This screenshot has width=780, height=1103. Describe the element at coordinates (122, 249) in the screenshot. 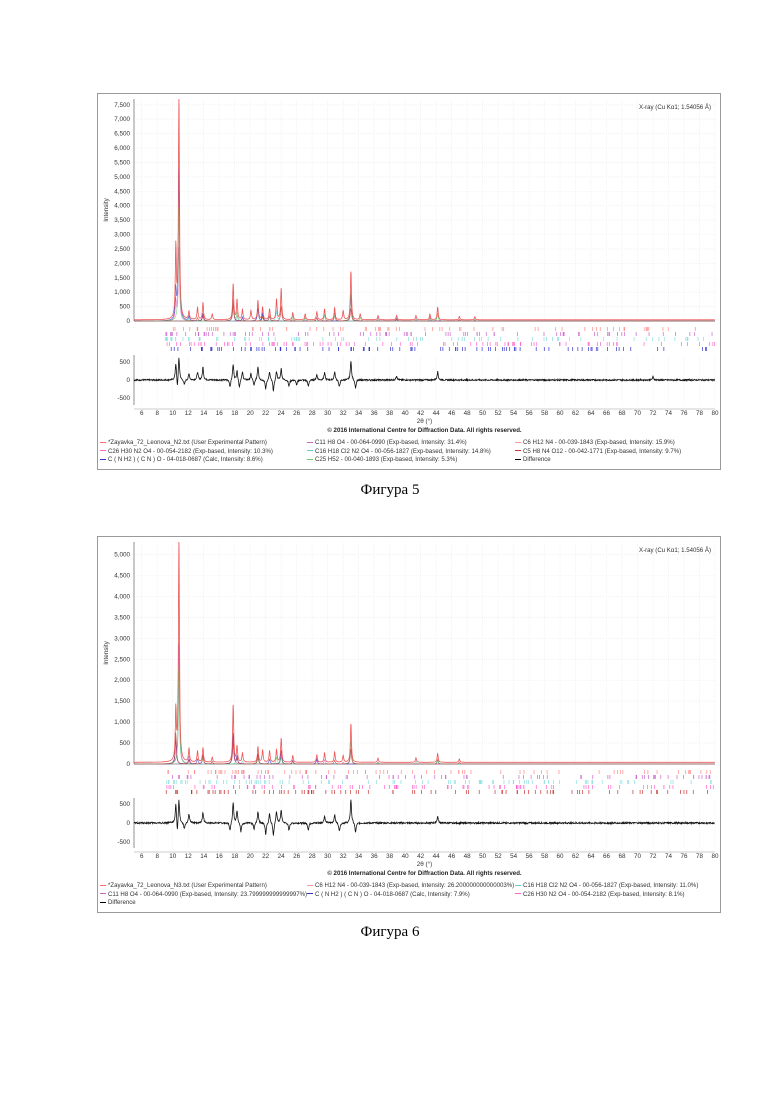

I see `y-tick-label: 2,500` at that location.